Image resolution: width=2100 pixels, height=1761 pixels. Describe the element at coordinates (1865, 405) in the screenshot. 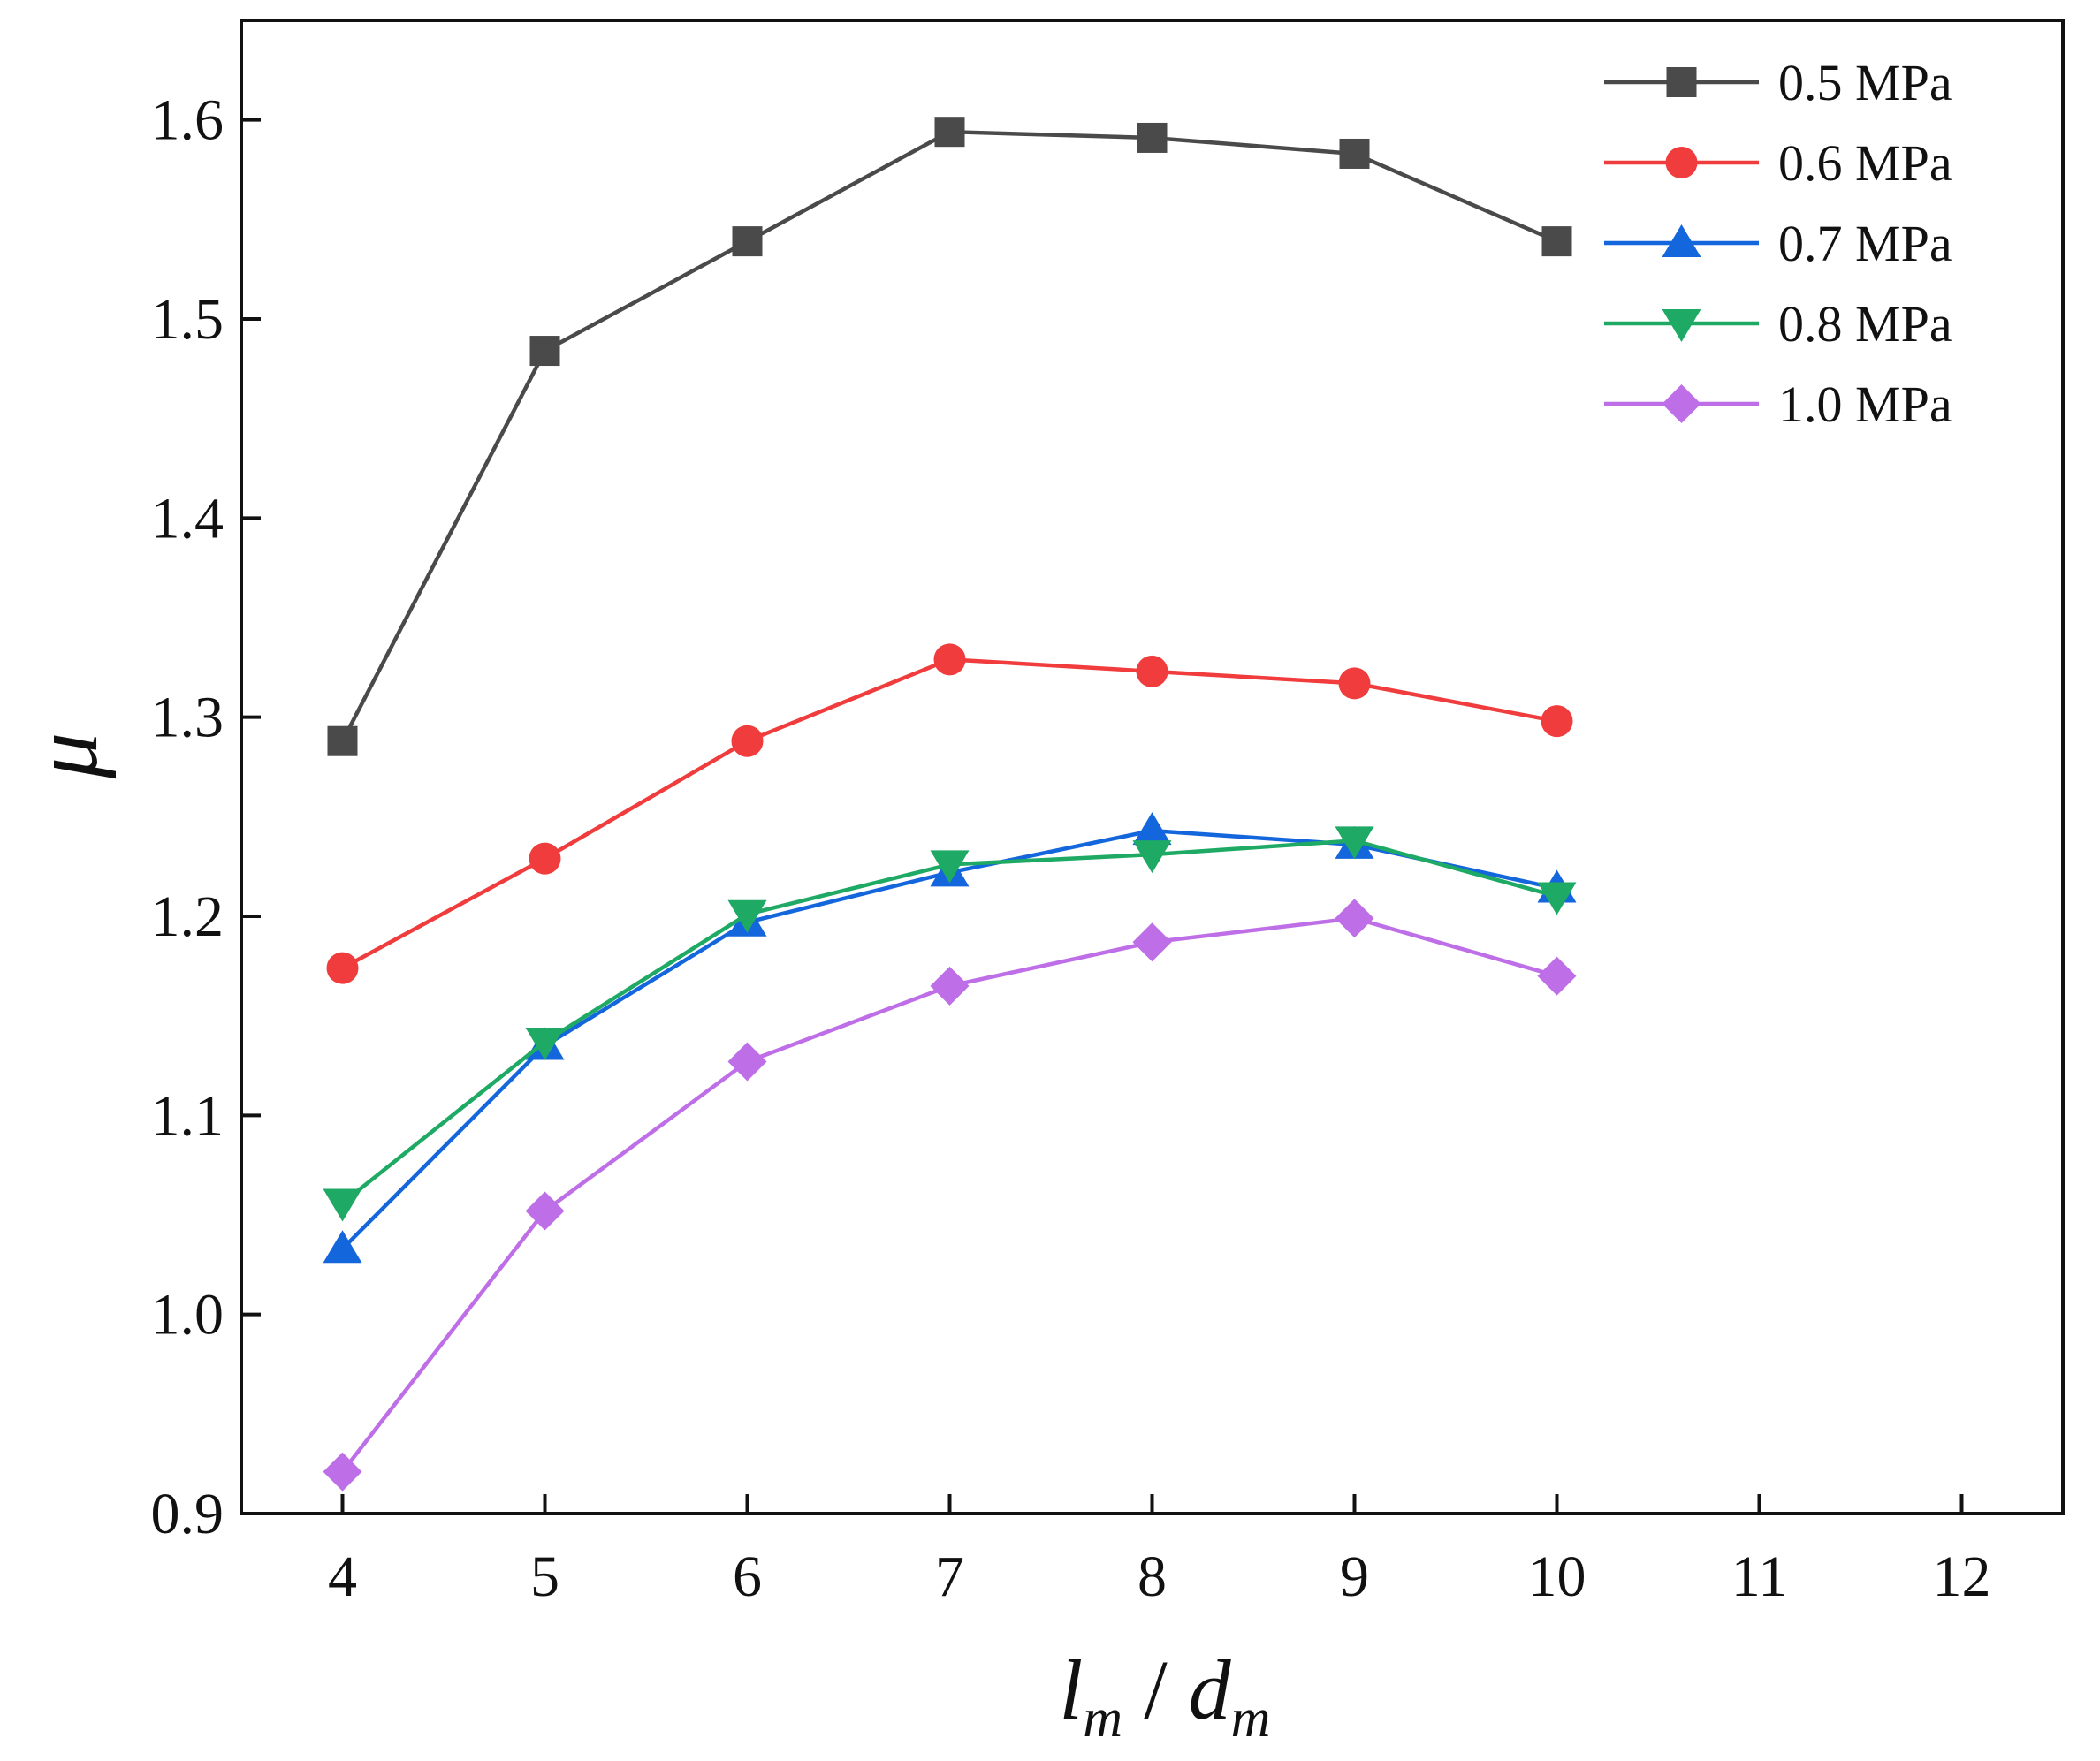

I see `legend-label: 1.0 MPa` at that location.